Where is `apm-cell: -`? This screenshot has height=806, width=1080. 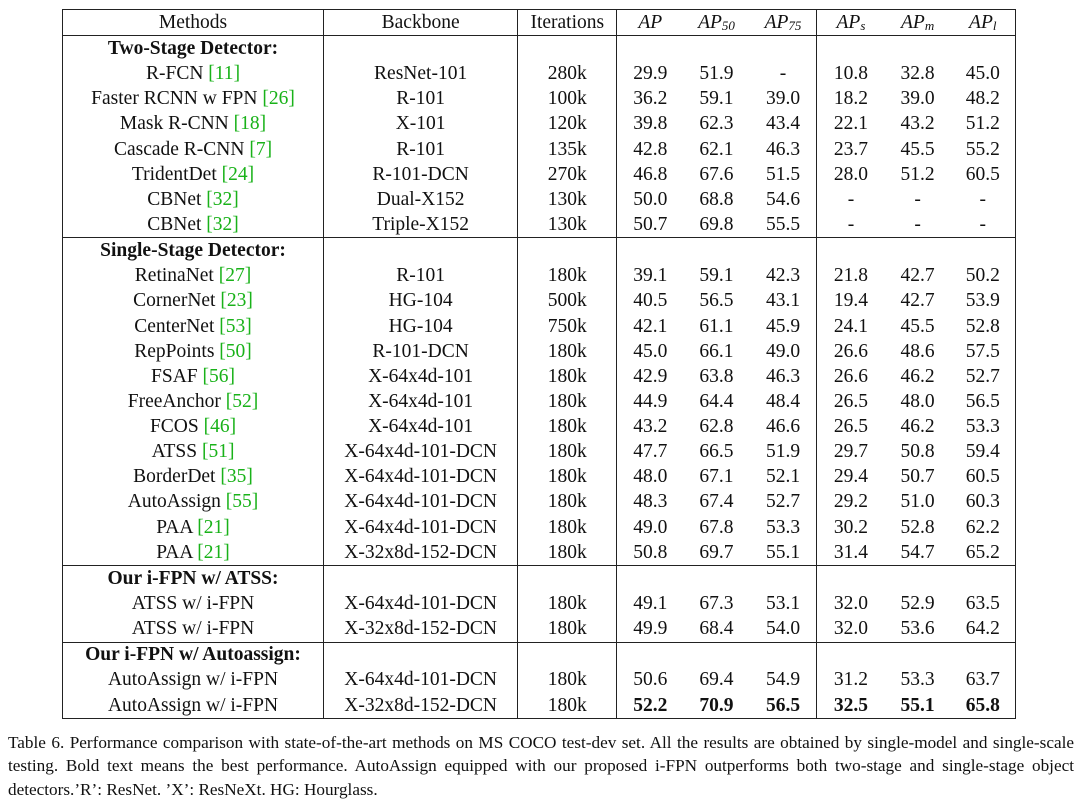
apm-cell: - is located at coordinates (917, 199).